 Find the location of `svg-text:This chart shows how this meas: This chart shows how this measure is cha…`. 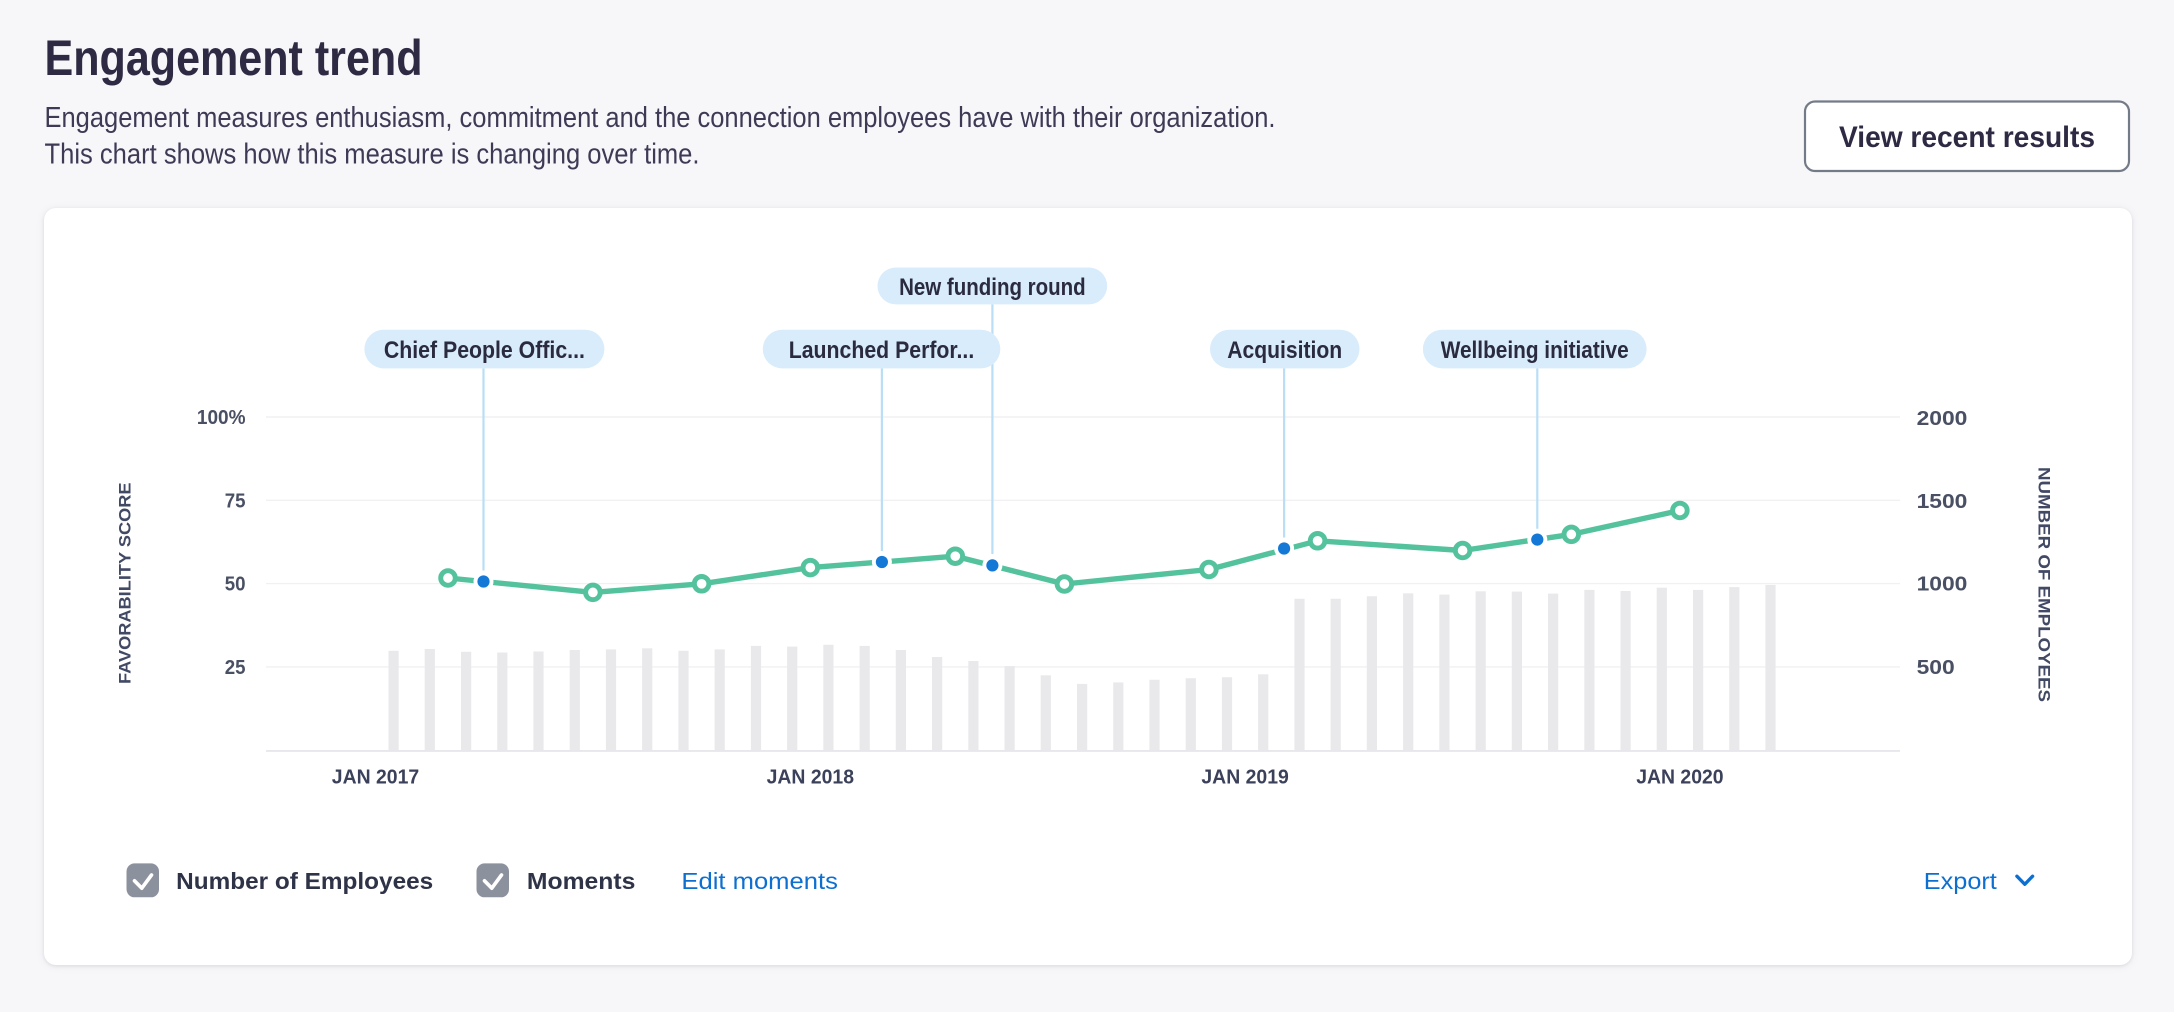

svg-text:This chart shows how this meas: This chart shows how this measure is cha… is located at coordinates (372, 155).